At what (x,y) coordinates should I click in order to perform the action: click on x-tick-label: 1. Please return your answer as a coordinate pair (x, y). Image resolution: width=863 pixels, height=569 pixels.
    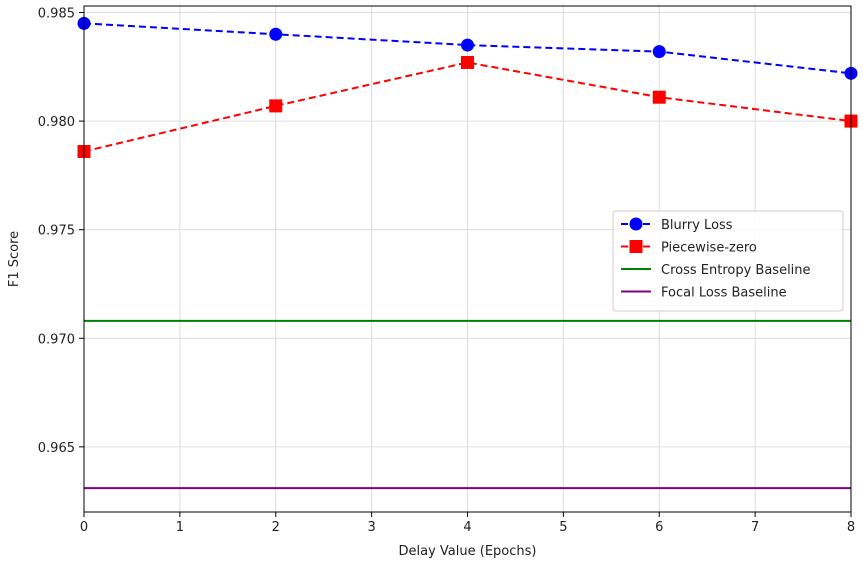
    Looking at the image, I should click on (180, 527).